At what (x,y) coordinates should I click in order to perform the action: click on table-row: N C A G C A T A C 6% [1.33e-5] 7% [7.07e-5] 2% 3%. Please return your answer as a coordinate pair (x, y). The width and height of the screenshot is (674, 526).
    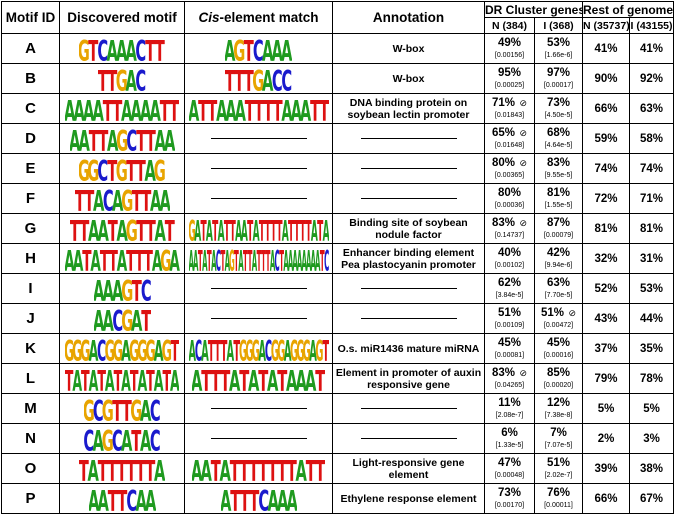
    Looking at the image, I should click on (337, 438).